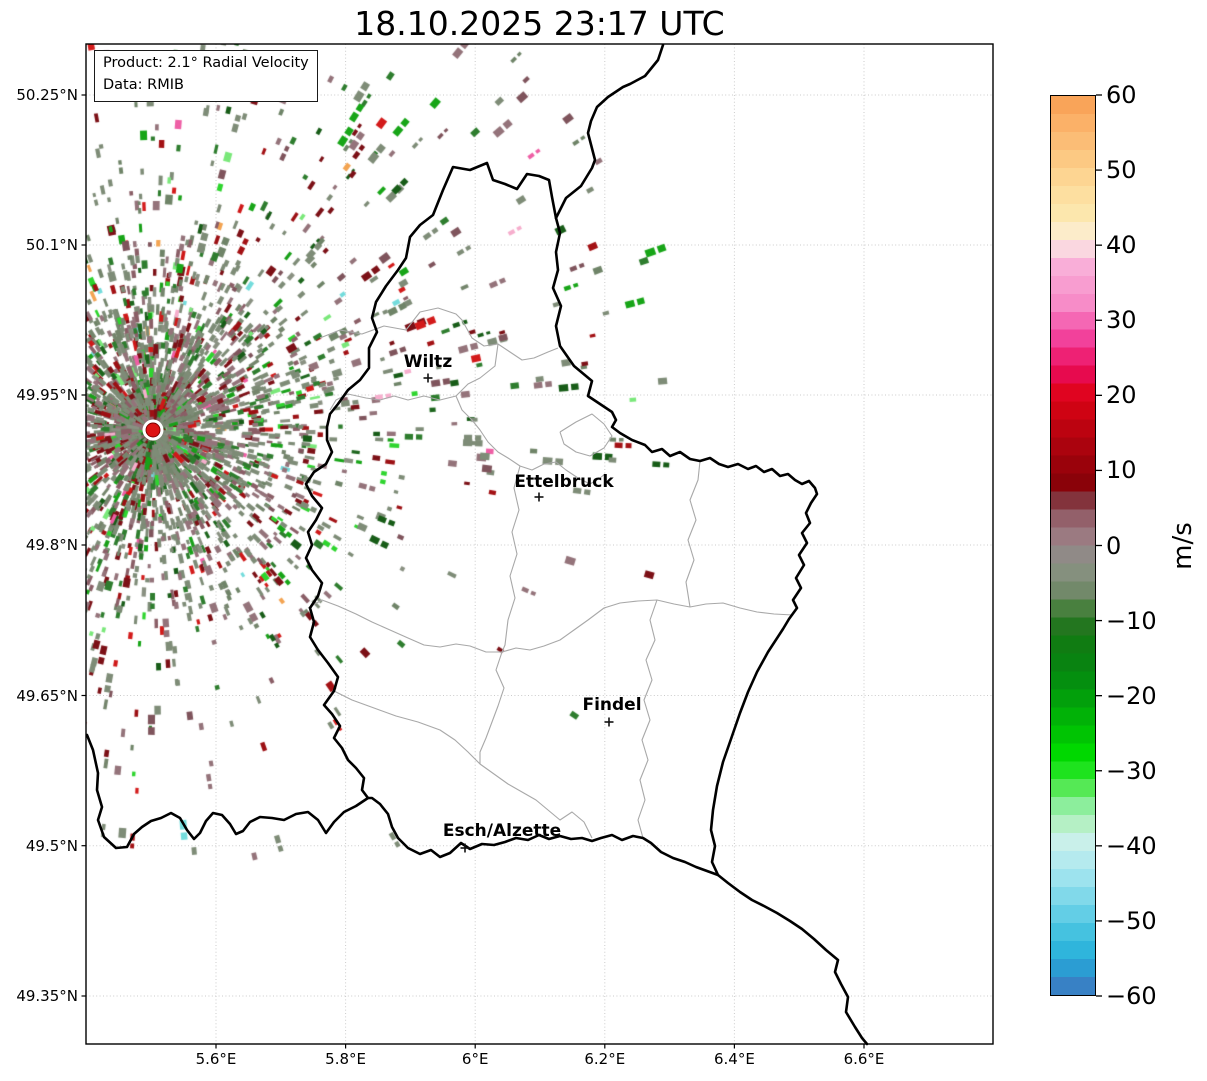 The height and width of the screenshot is (1081, 1207). I want to click on y-axis-tick-label: 49.8°N, so click(51, 545).